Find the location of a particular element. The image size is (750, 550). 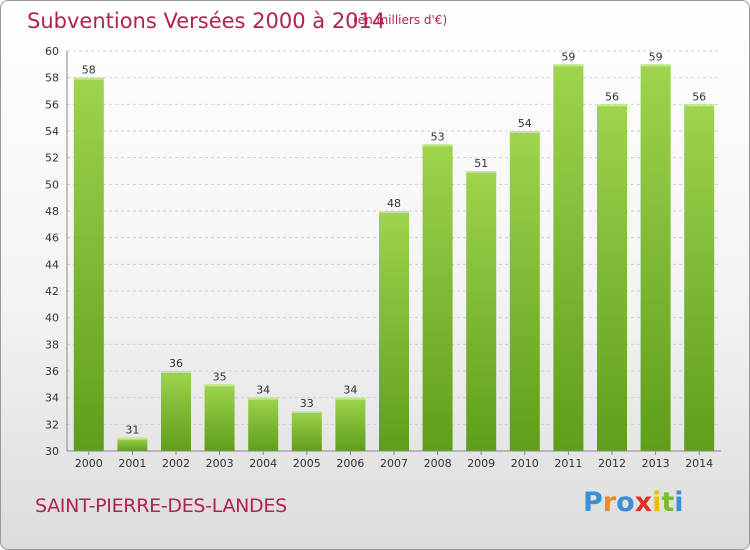

y-axis: 30 32 34 36 38 40 42 44 46 48 50 52 54 56 58 60 is located at coordinates (56, 251).